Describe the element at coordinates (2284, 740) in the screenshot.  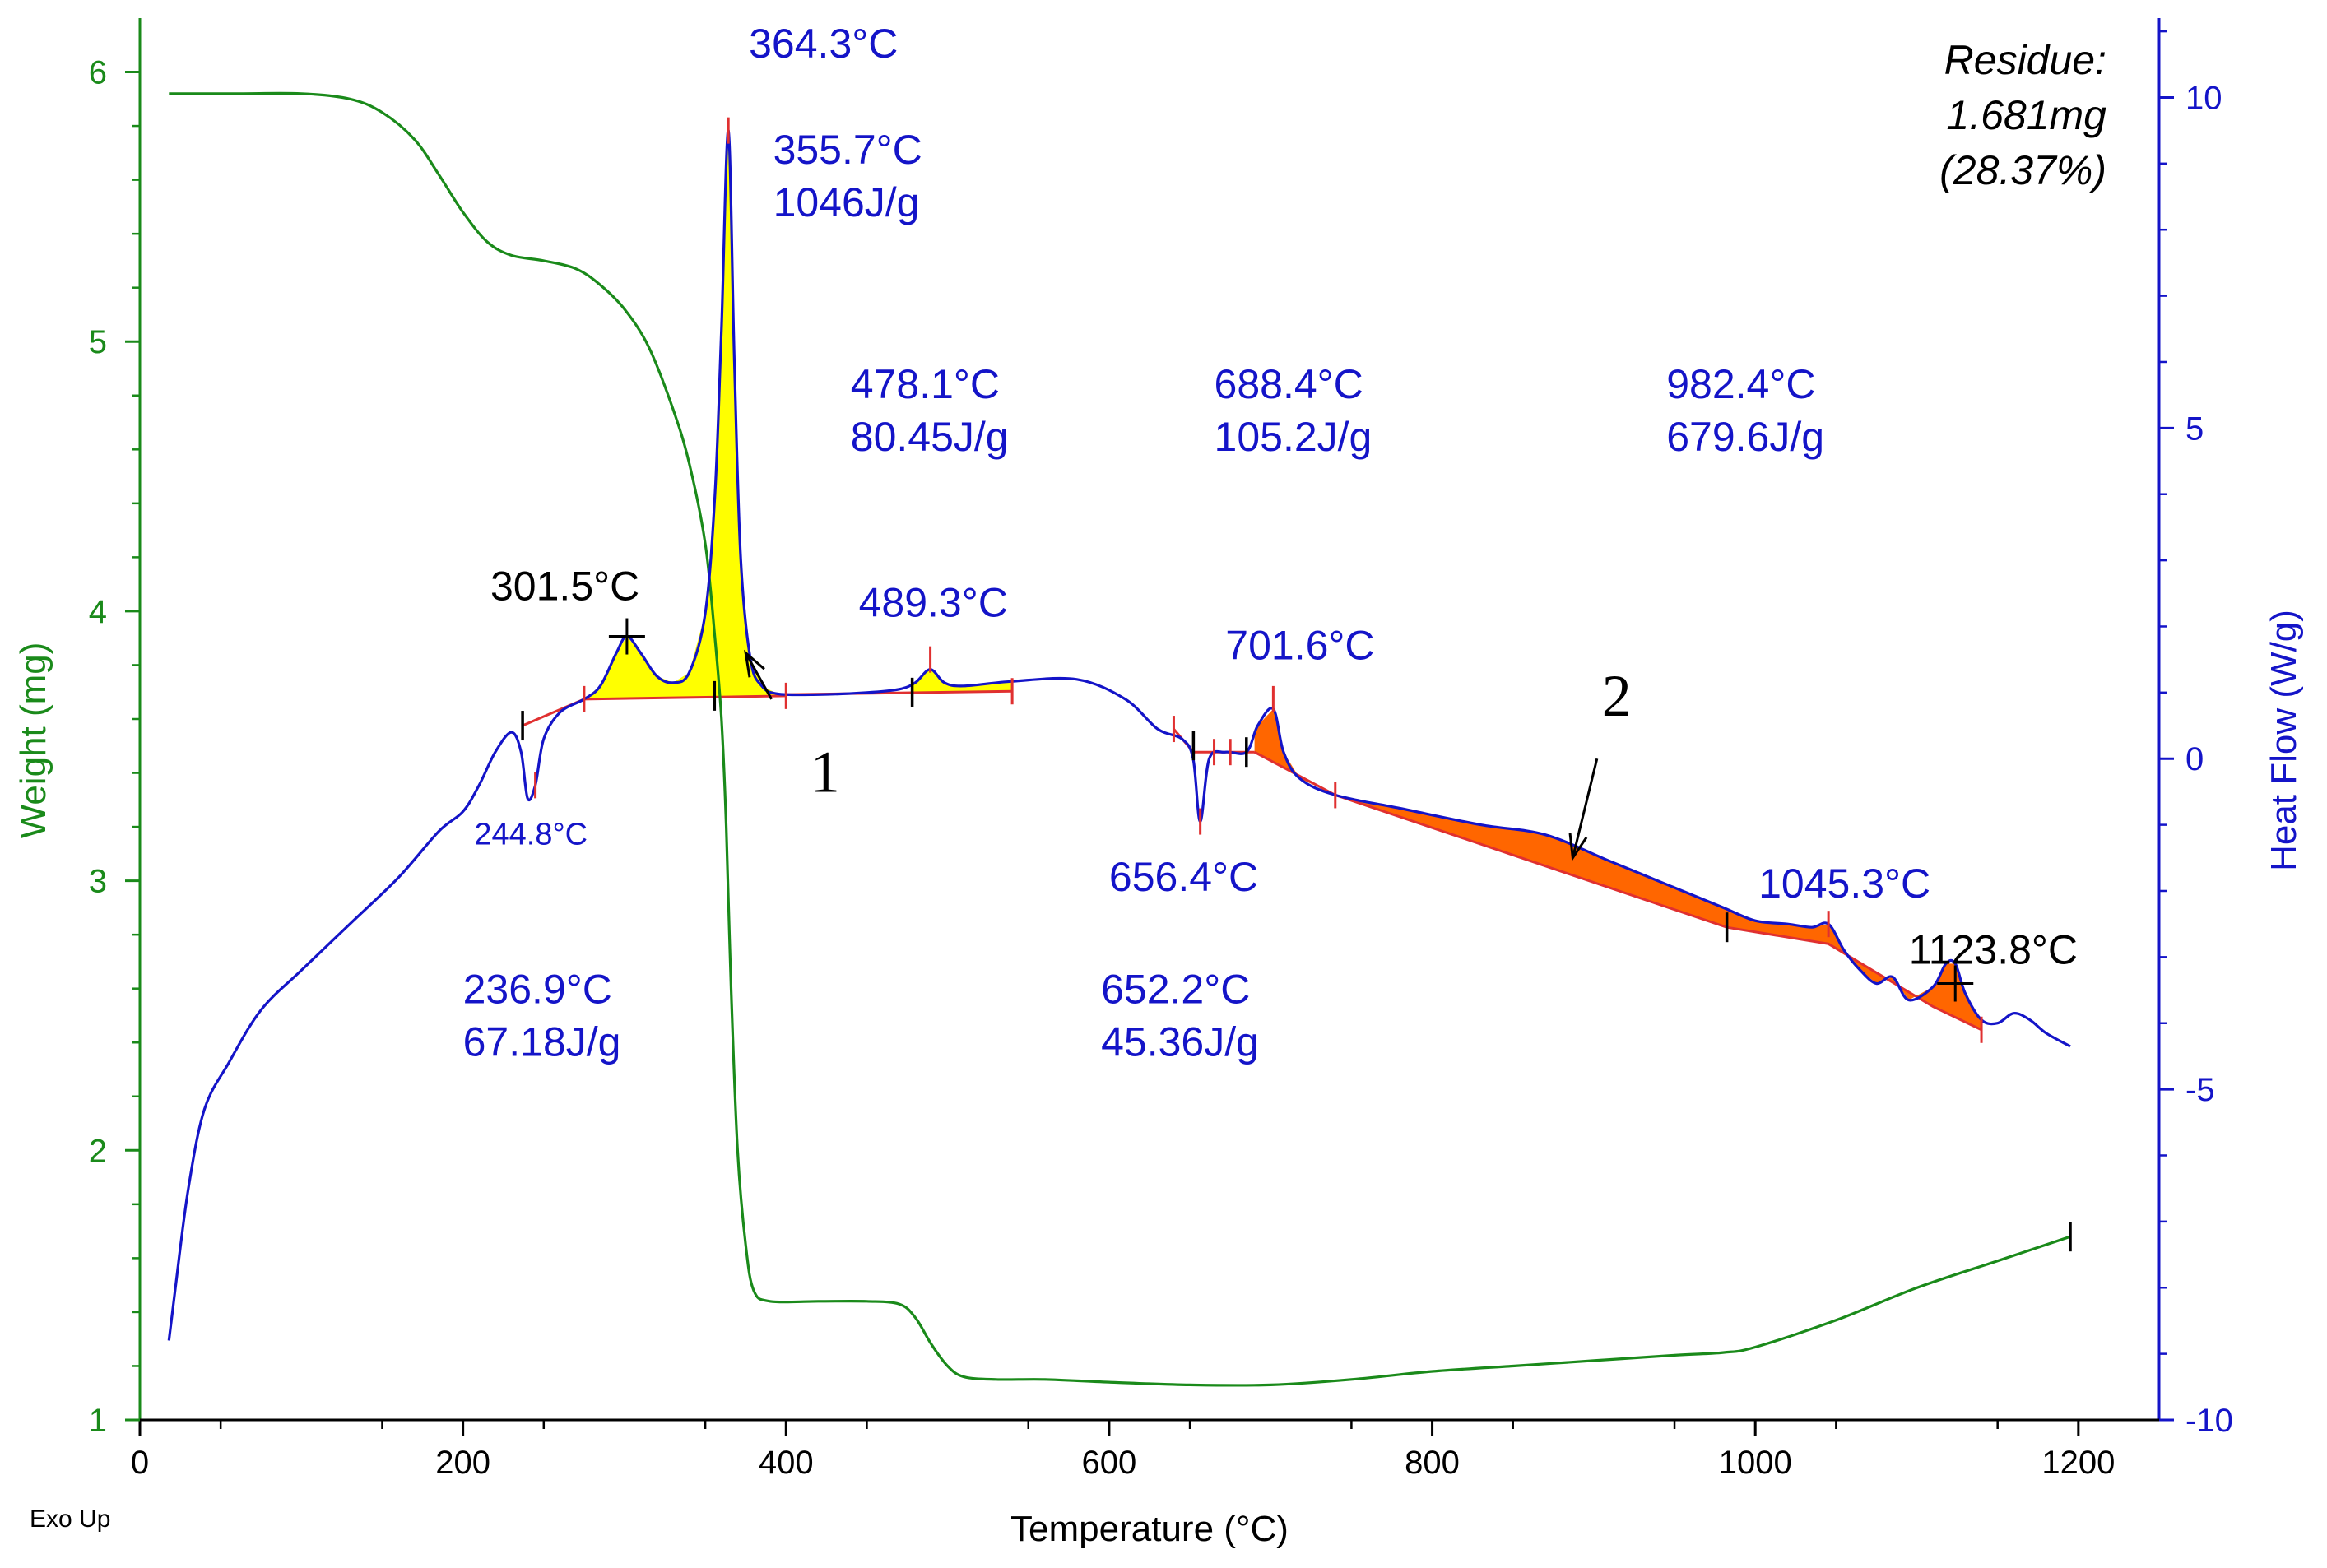
I see `y-right-axis-label: Heat Flow (W/g)` at that location.